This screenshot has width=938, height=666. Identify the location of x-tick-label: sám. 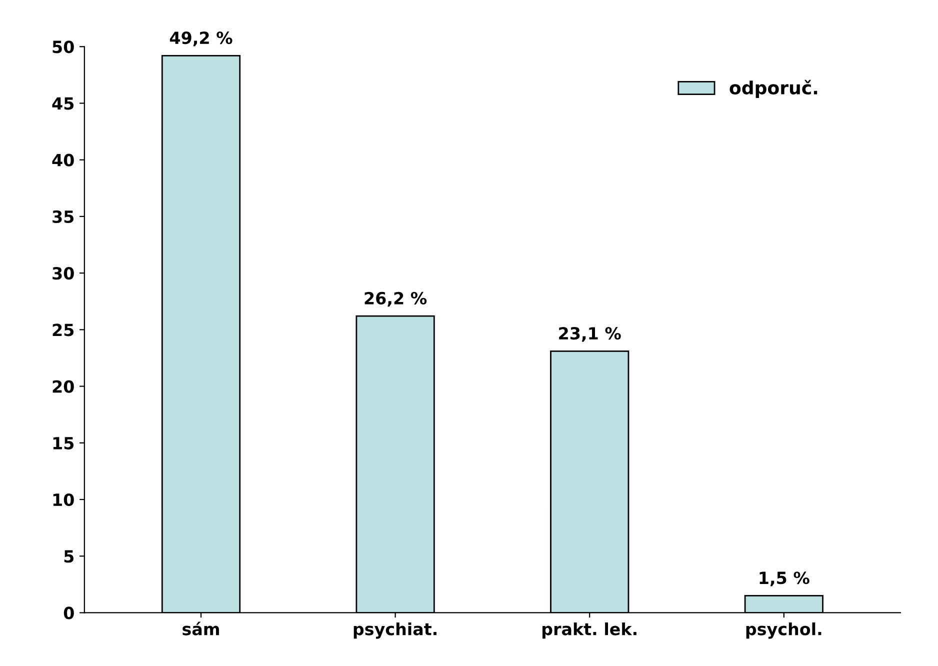
(200, 629).